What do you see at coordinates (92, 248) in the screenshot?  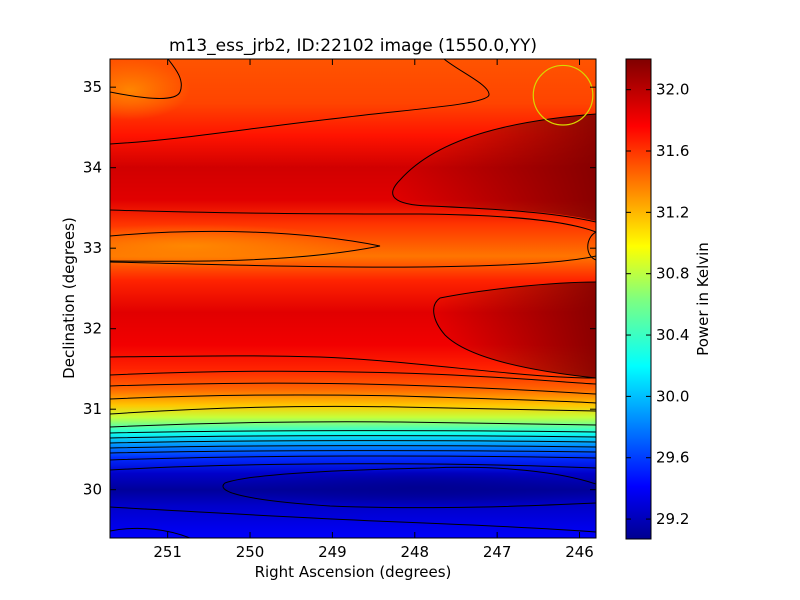 I see `y-tick-label: 33` at bounding box center [92, 248].